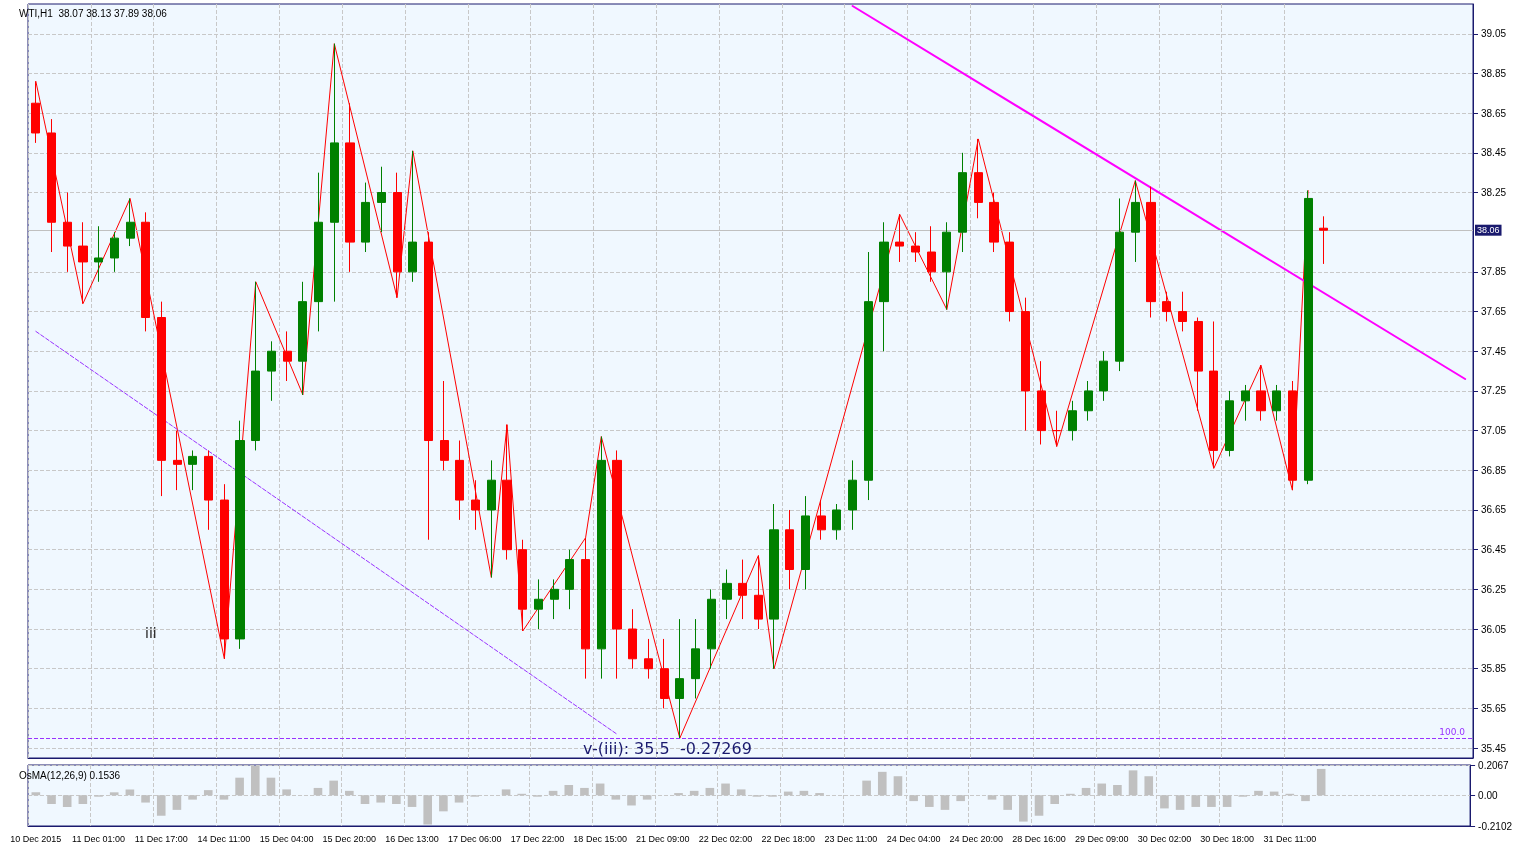 This screenshot has width=1515, height=848. I want to click on x-tick-label: 17 Dec 06:00, so click(474, 838).